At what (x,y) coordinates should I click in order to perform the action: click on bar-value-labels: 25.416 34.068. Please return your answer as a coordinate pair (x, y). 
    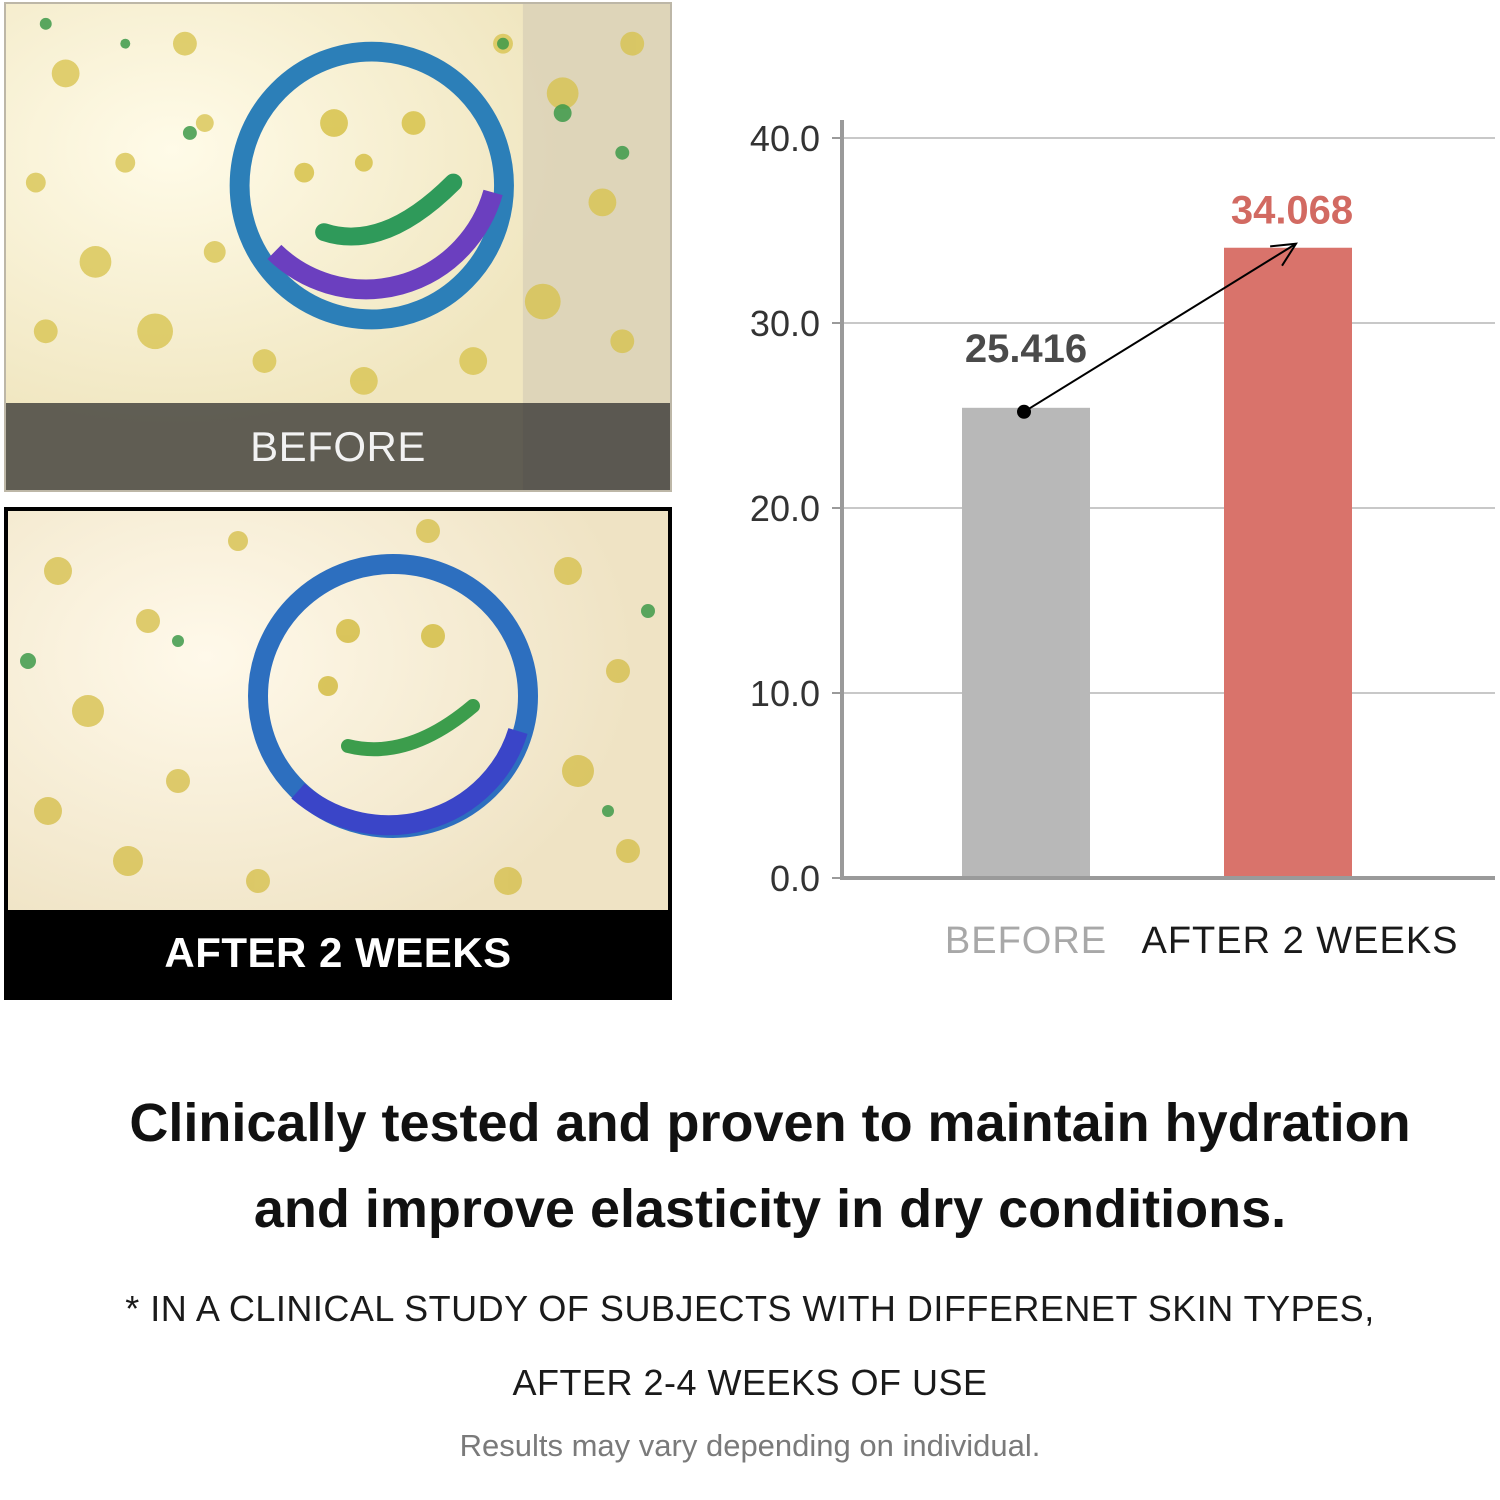
    Looking at the image, I should click on (1159, 280).